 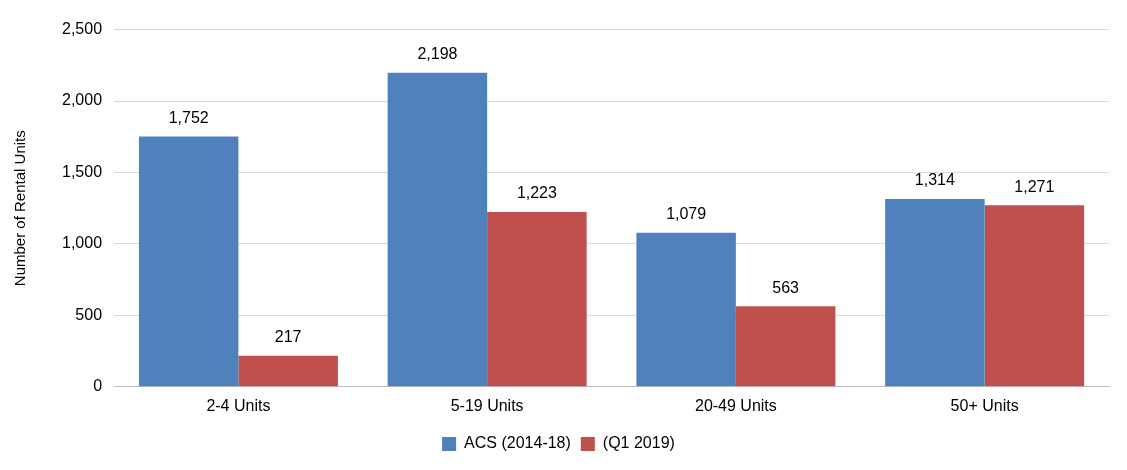 I want to click on y-axis-title: Number of Rental Units, so click(x=20, y=208).